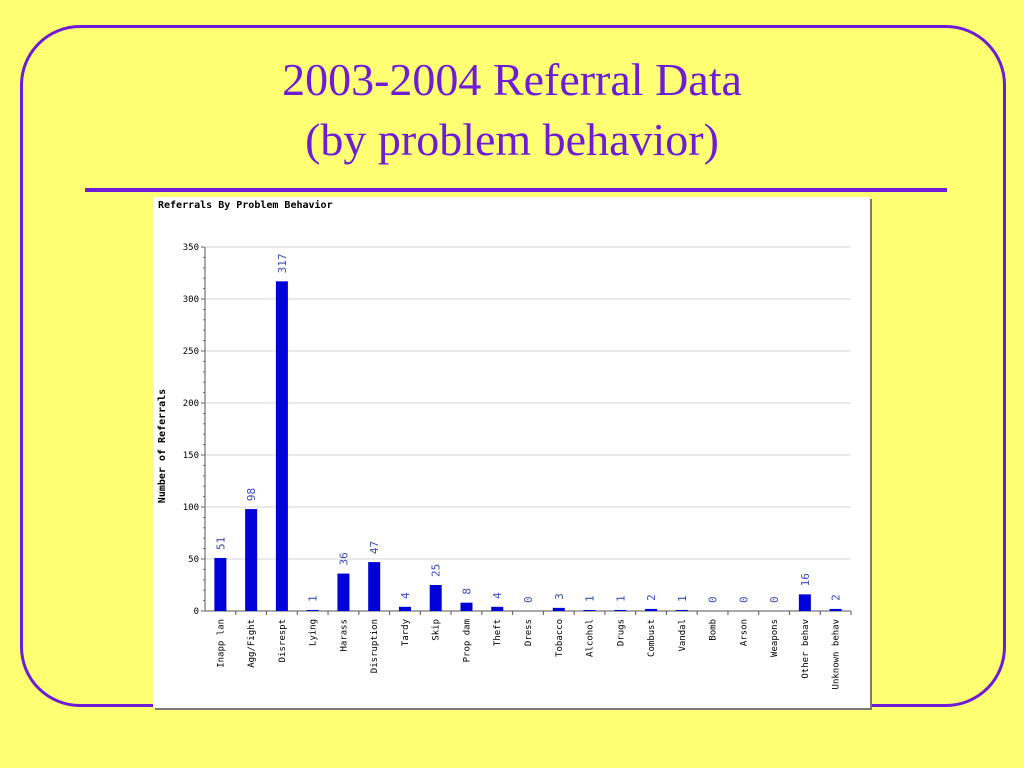 This screenshot has width=1024, height=768. What do you see at coordinates (467, 640) in the screenshot?
I see `x-tick-label: Prop dam` at bounding box center [467, 640].